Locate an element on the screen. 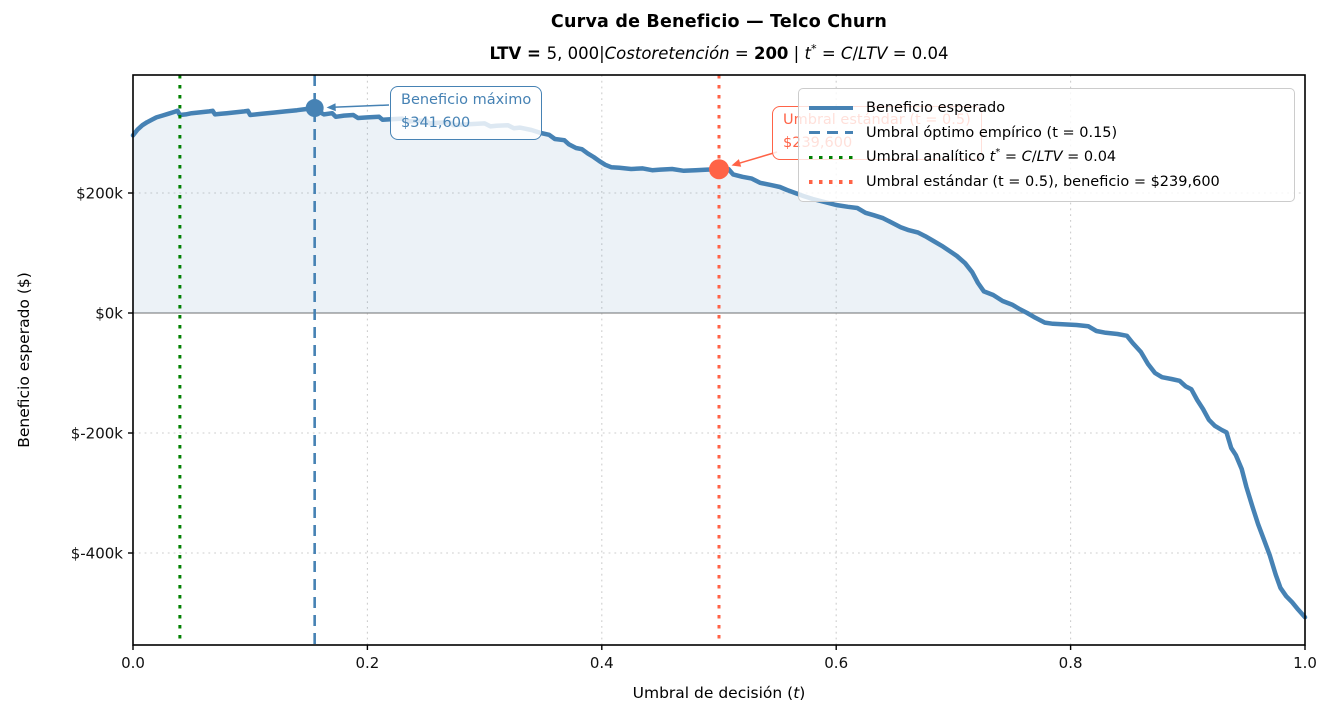 The height and width of the screenshot is (724, 1335). x-tick-label: 0.8 is located at coordinates (1071, 663).